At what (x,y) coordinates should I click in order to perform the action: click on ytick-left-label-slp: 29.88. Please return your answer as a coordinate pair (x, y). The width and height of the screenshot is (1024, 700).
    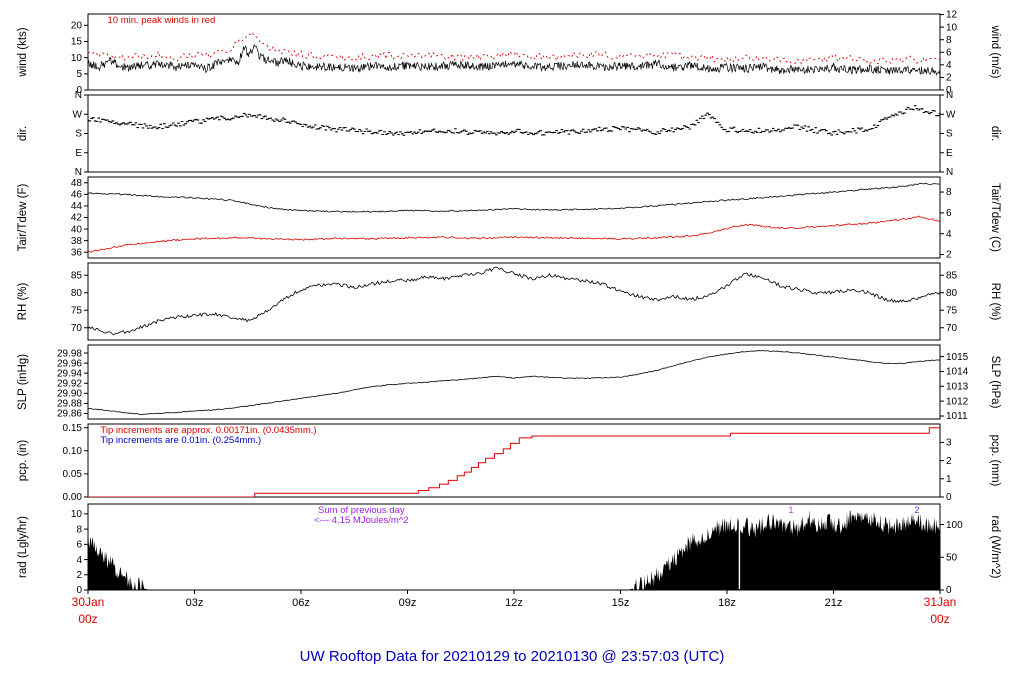
    Looking at the image, I should click on (69, 404).